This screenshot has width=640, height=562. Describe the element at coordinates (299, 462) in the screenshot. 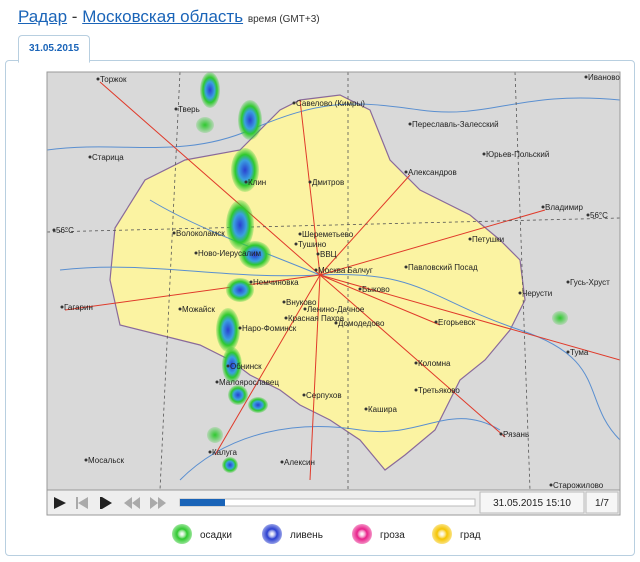

I see `map-label: Алексин` at that location.